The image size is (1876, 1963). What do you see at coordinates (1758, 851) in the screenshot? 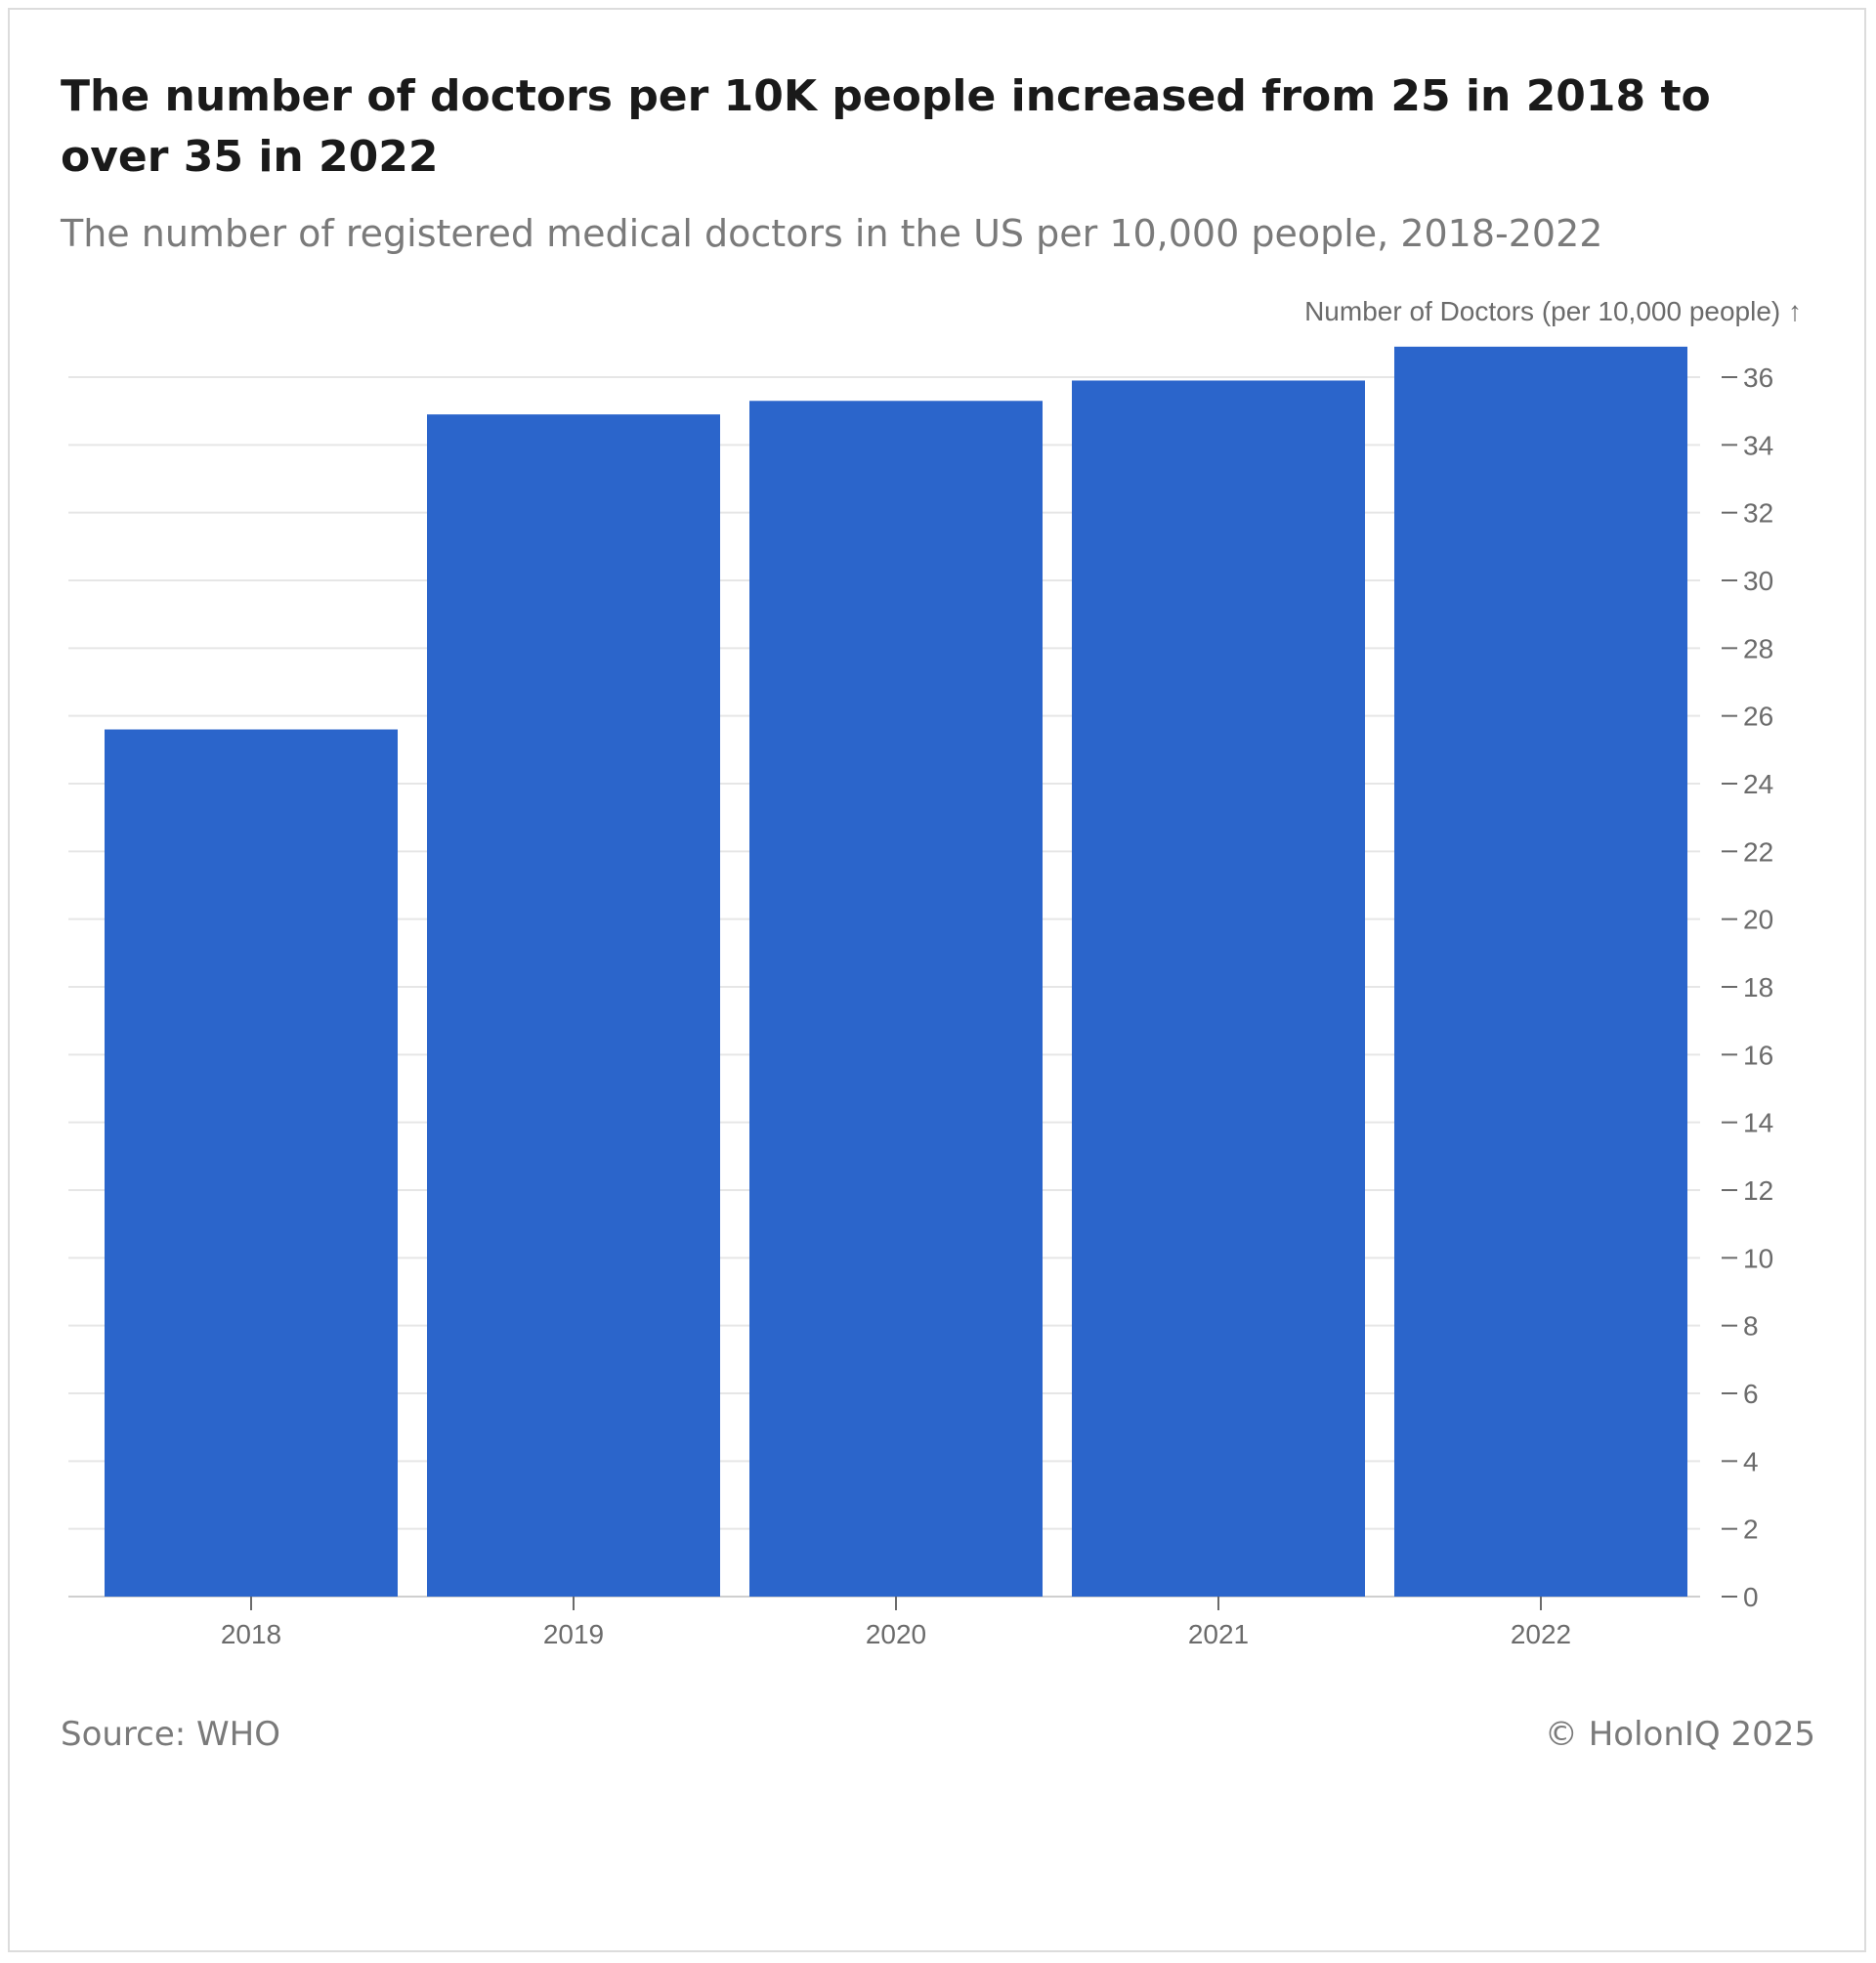
I see `y-tick-label: 22` at bounding box center [1758, 851].